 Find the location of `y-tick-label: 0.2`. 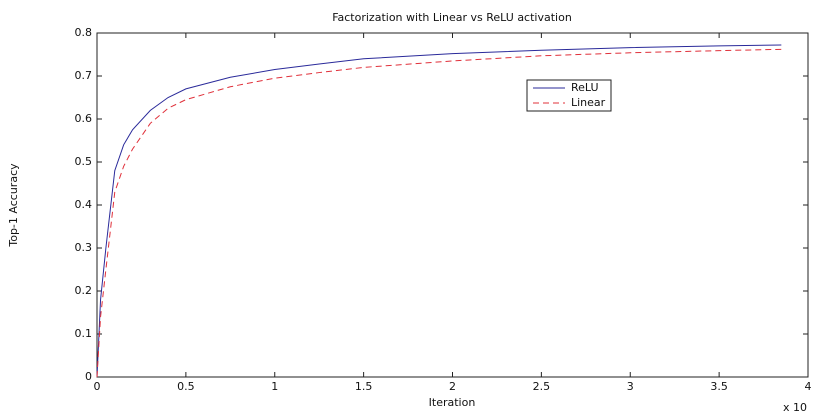

y-tick-label: 0.2 is located at coordinates (84, 290).